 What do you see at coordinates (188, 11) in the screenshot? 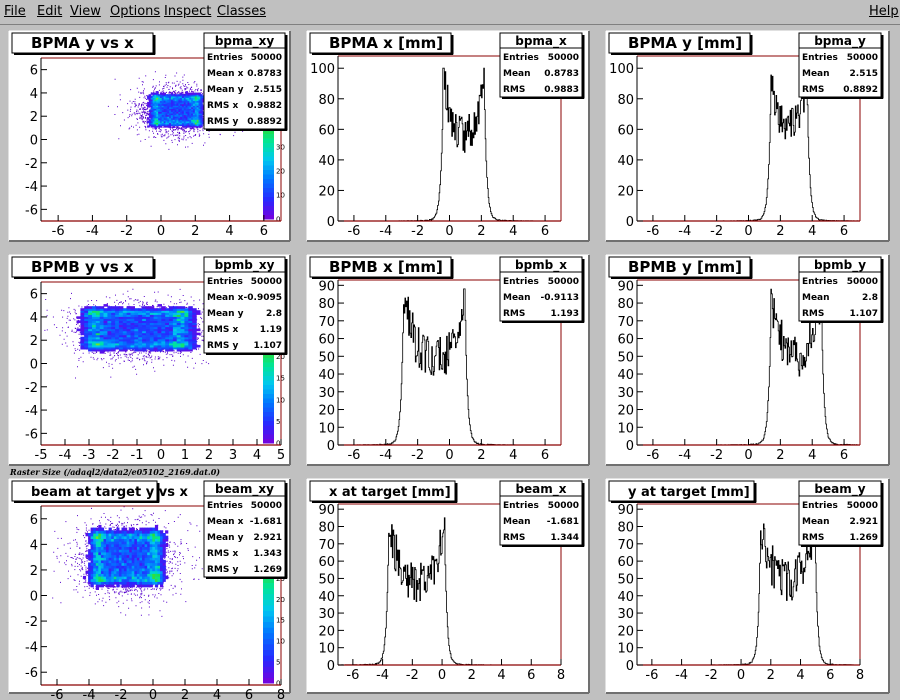
I see `menu-inspect: Inspect` at bounding box center [188, 11].